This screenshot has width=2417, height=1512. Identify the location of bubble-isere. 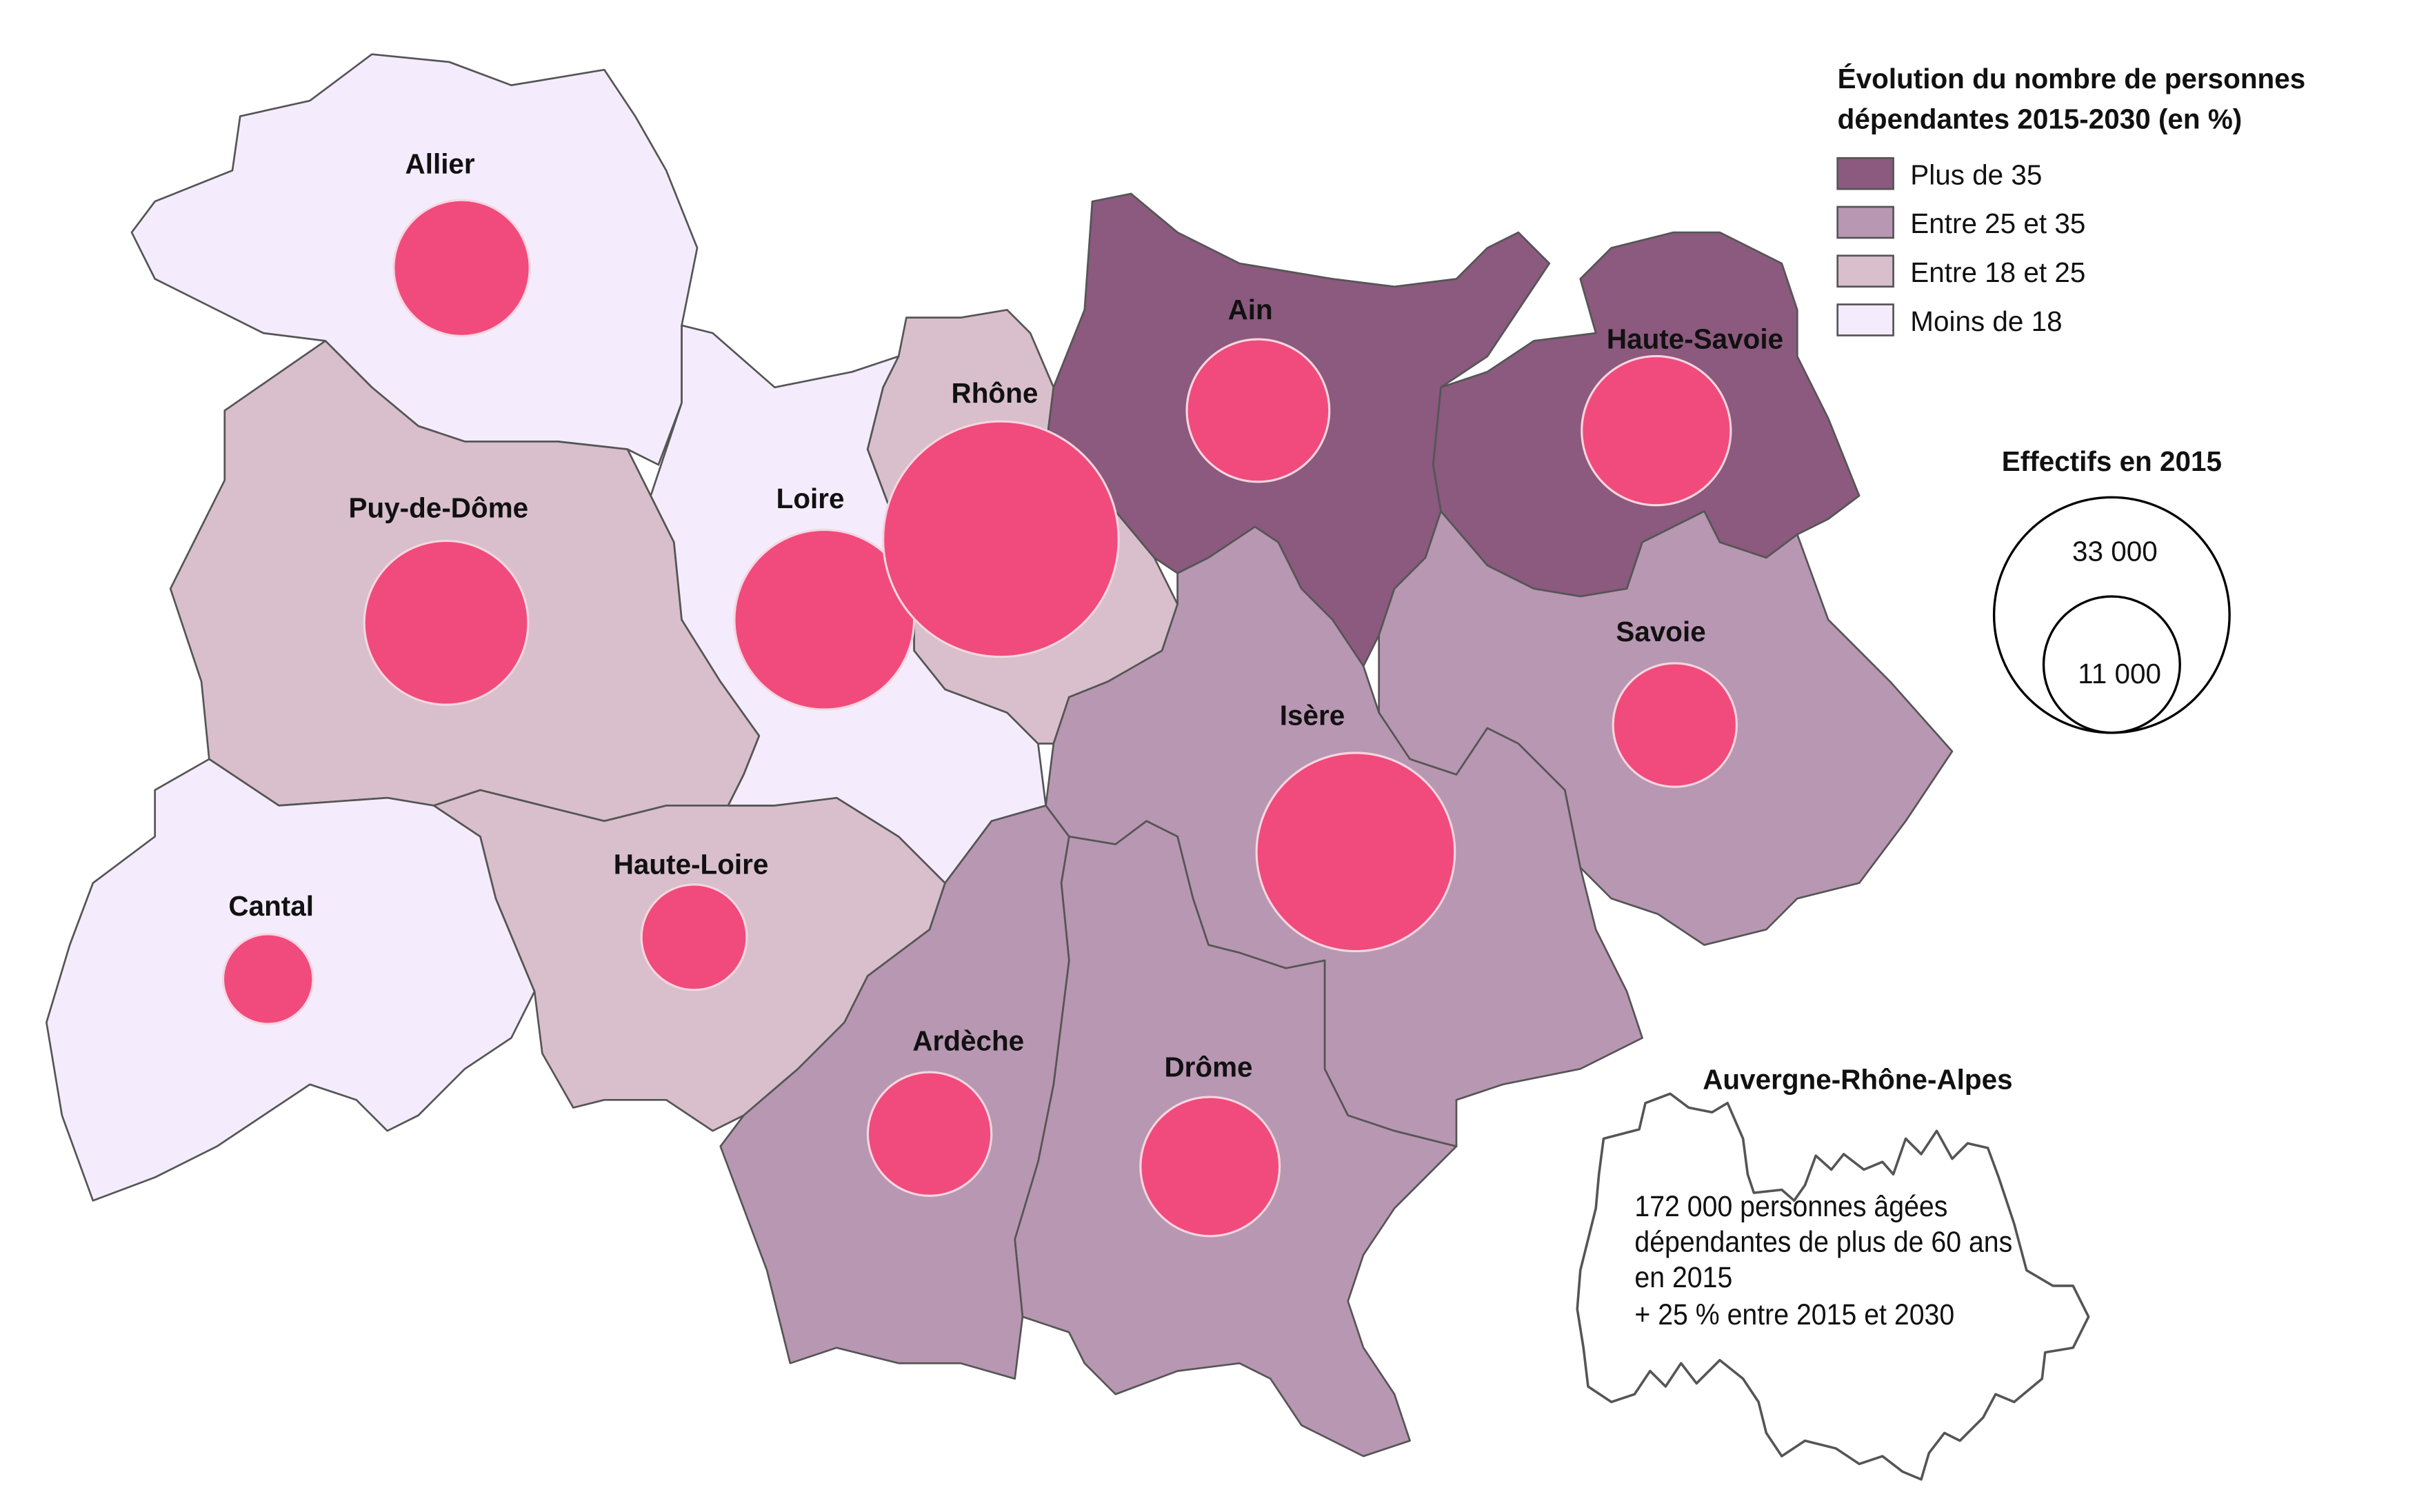
(1355, 852).